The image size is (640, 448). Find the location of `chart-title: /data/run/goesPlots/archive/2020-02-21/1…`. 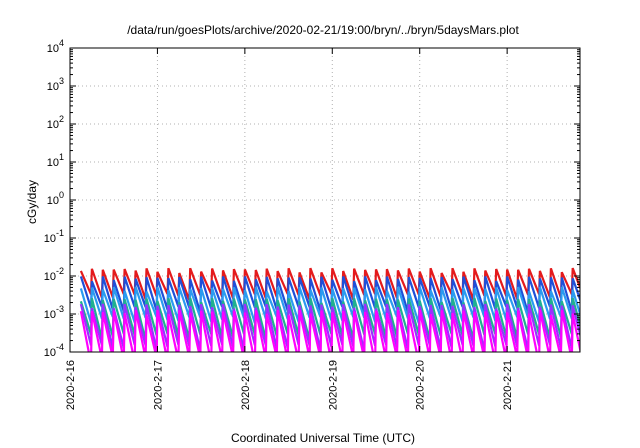

chart-title: /data/run/goesPlots/archive/2020-02-21/1… is located at coordinates (323, 30).